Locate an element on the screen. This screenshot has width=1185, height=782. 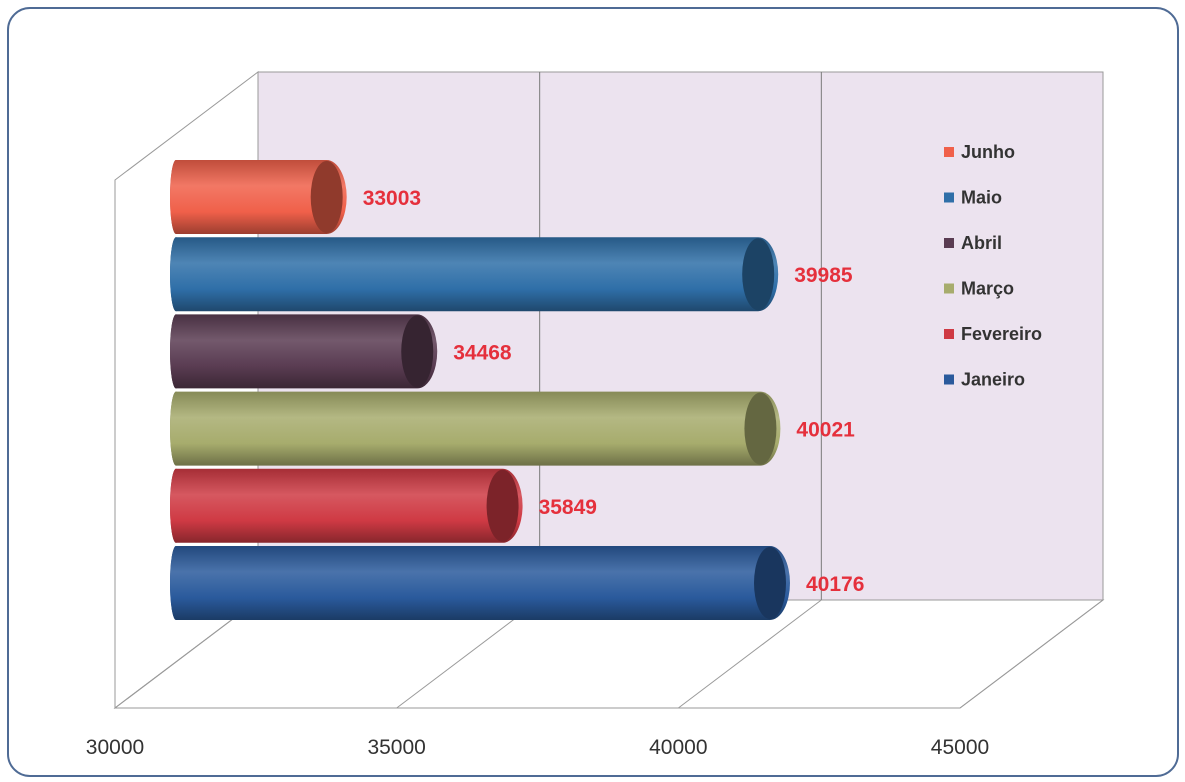
legend-item: Maio is located at coordinates (973, 198).